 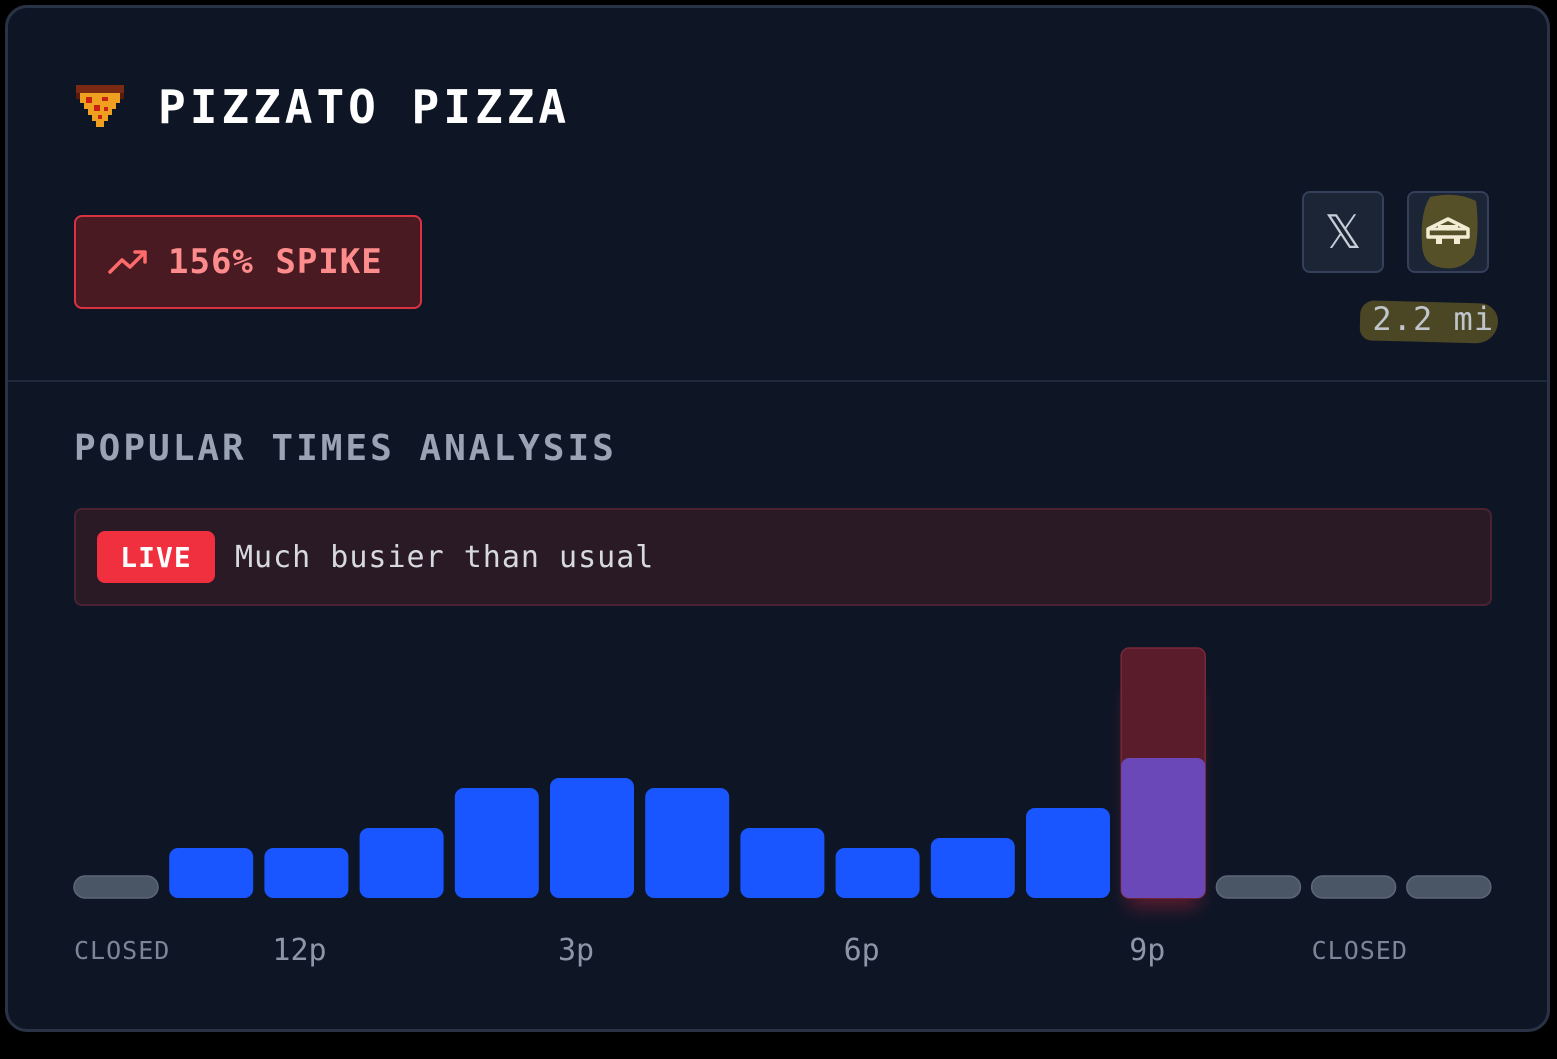 I want to click on spike-text: 156% SPIKE, so click(x=275, y=262).